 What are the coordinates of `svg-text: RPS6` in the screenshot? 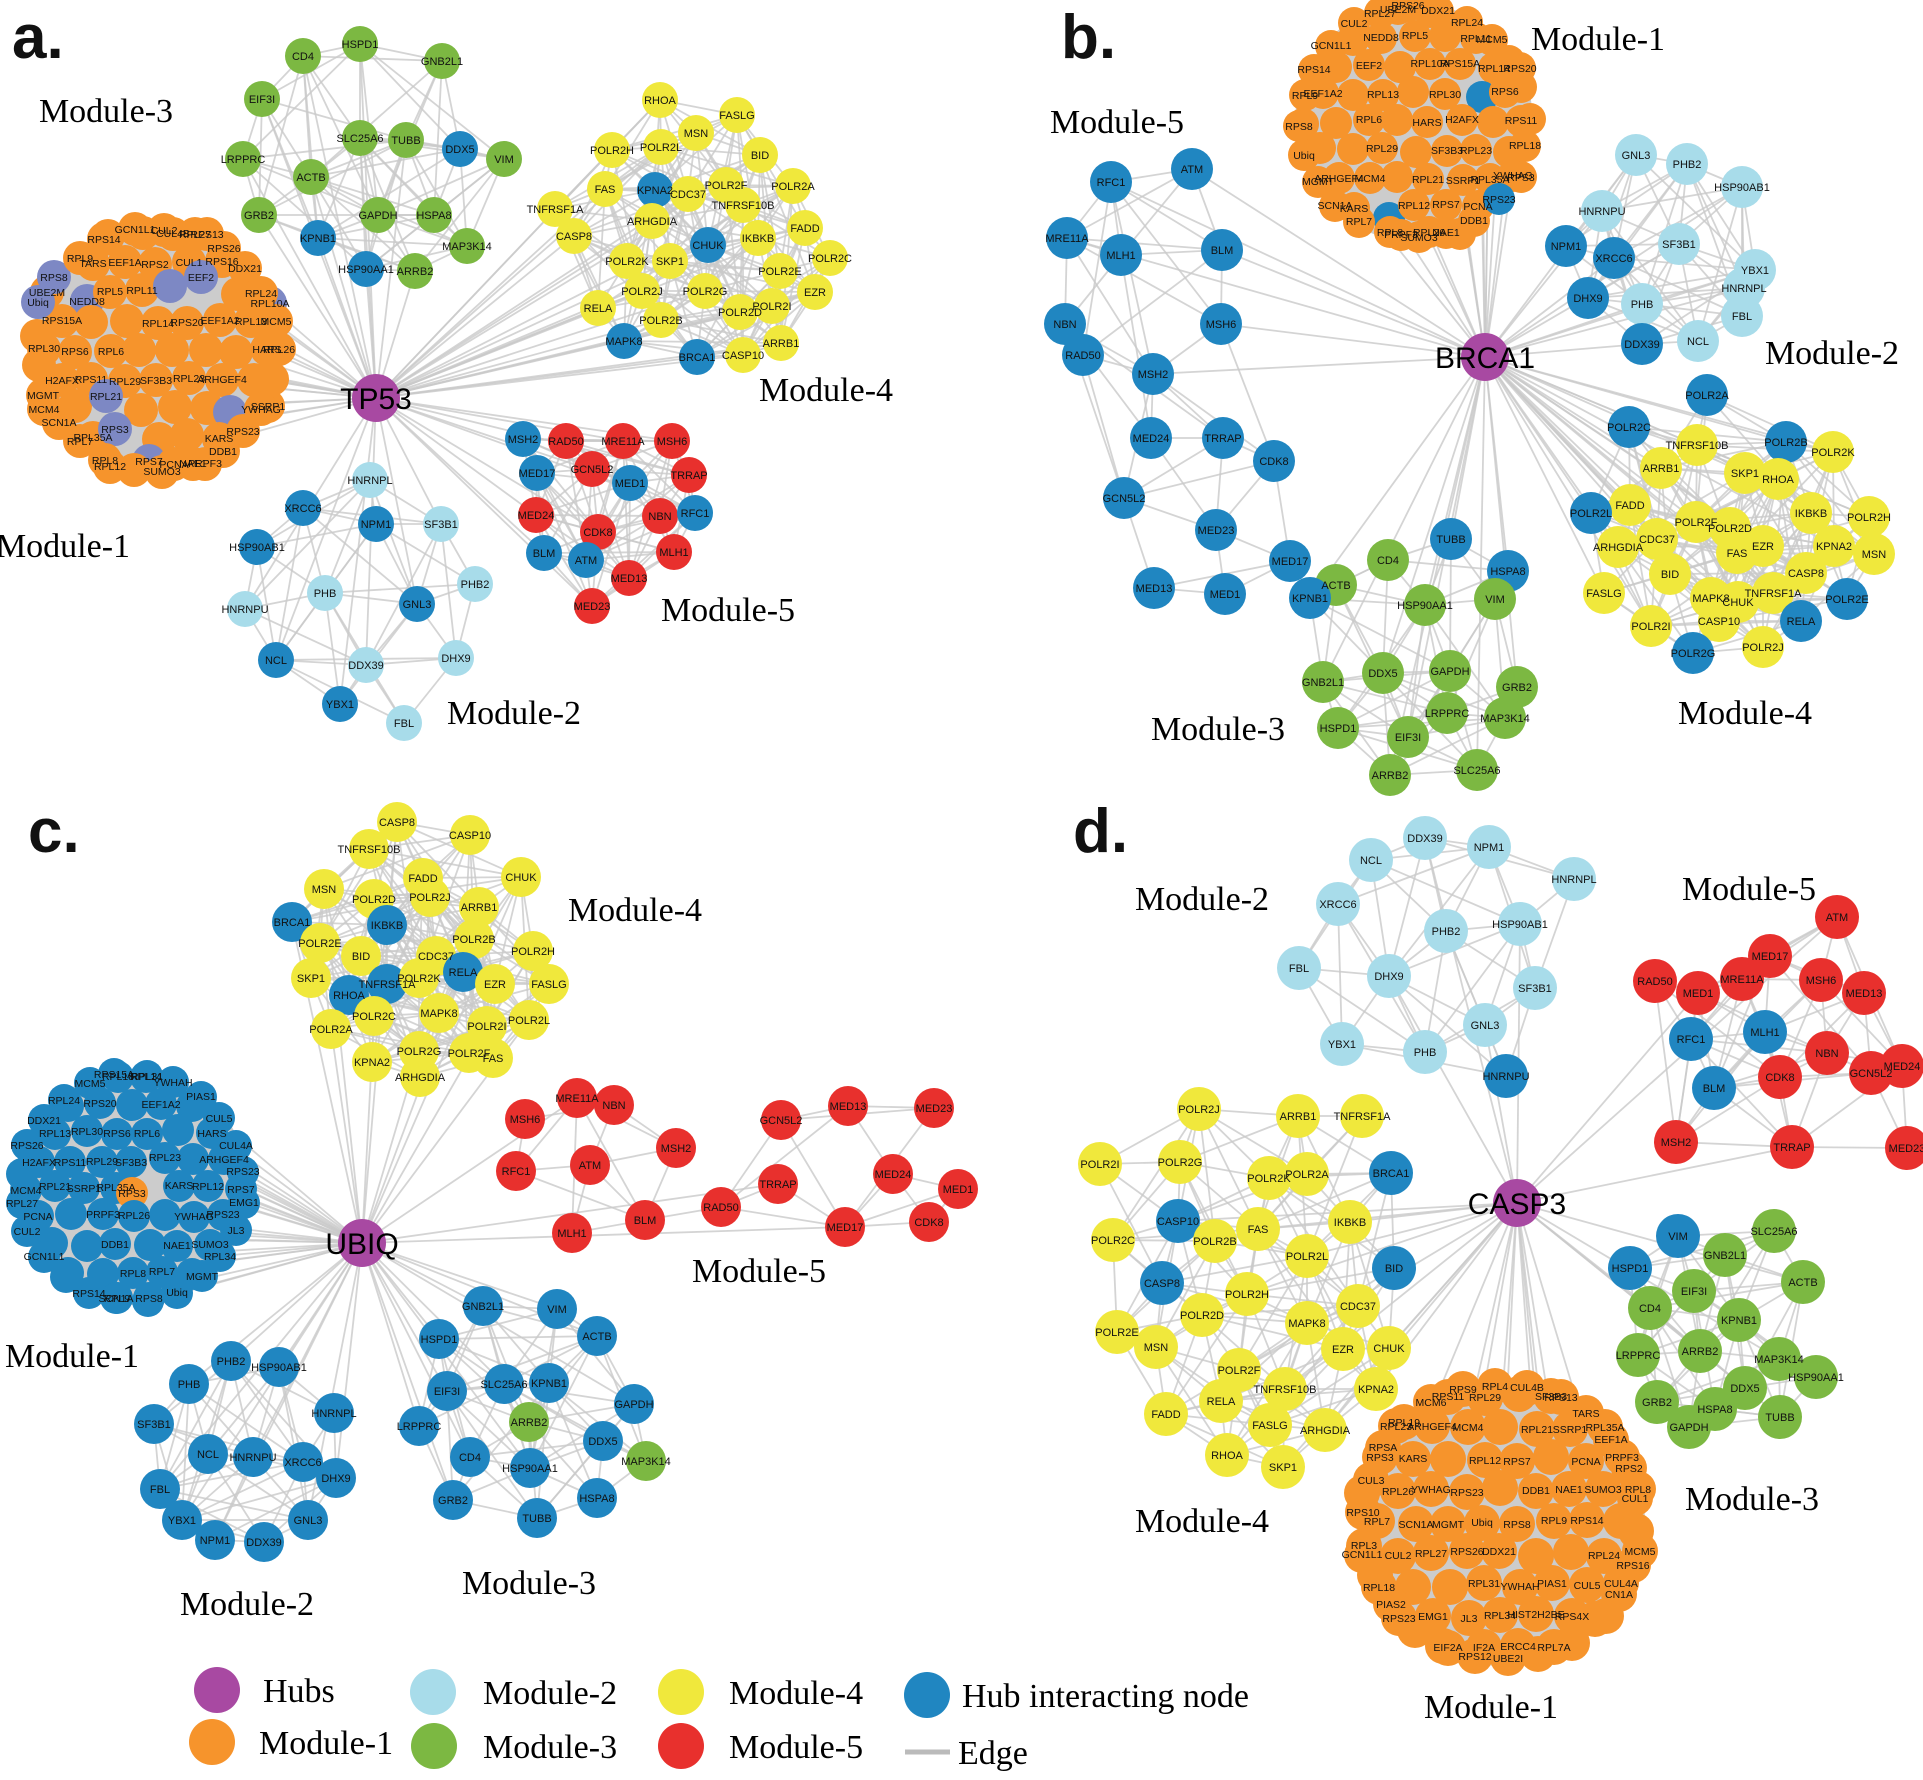 It's located at (75, 352).